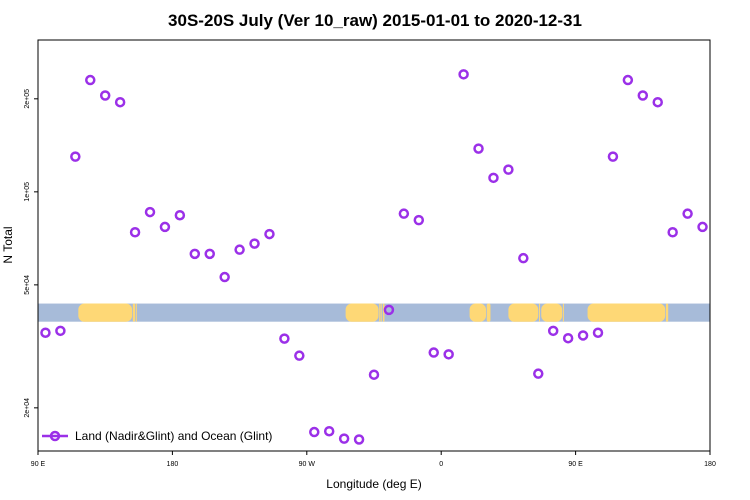 This screenshot has height=500, width=750. I want to click on x-tick-label: 0, so click(441, 464).